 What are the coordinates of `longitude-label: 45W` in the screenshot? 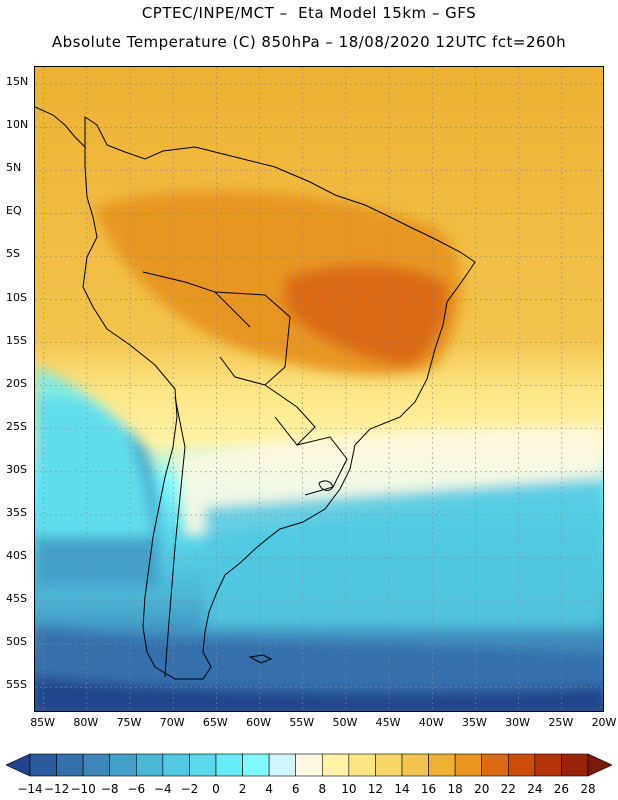 It's located at (388, 722).